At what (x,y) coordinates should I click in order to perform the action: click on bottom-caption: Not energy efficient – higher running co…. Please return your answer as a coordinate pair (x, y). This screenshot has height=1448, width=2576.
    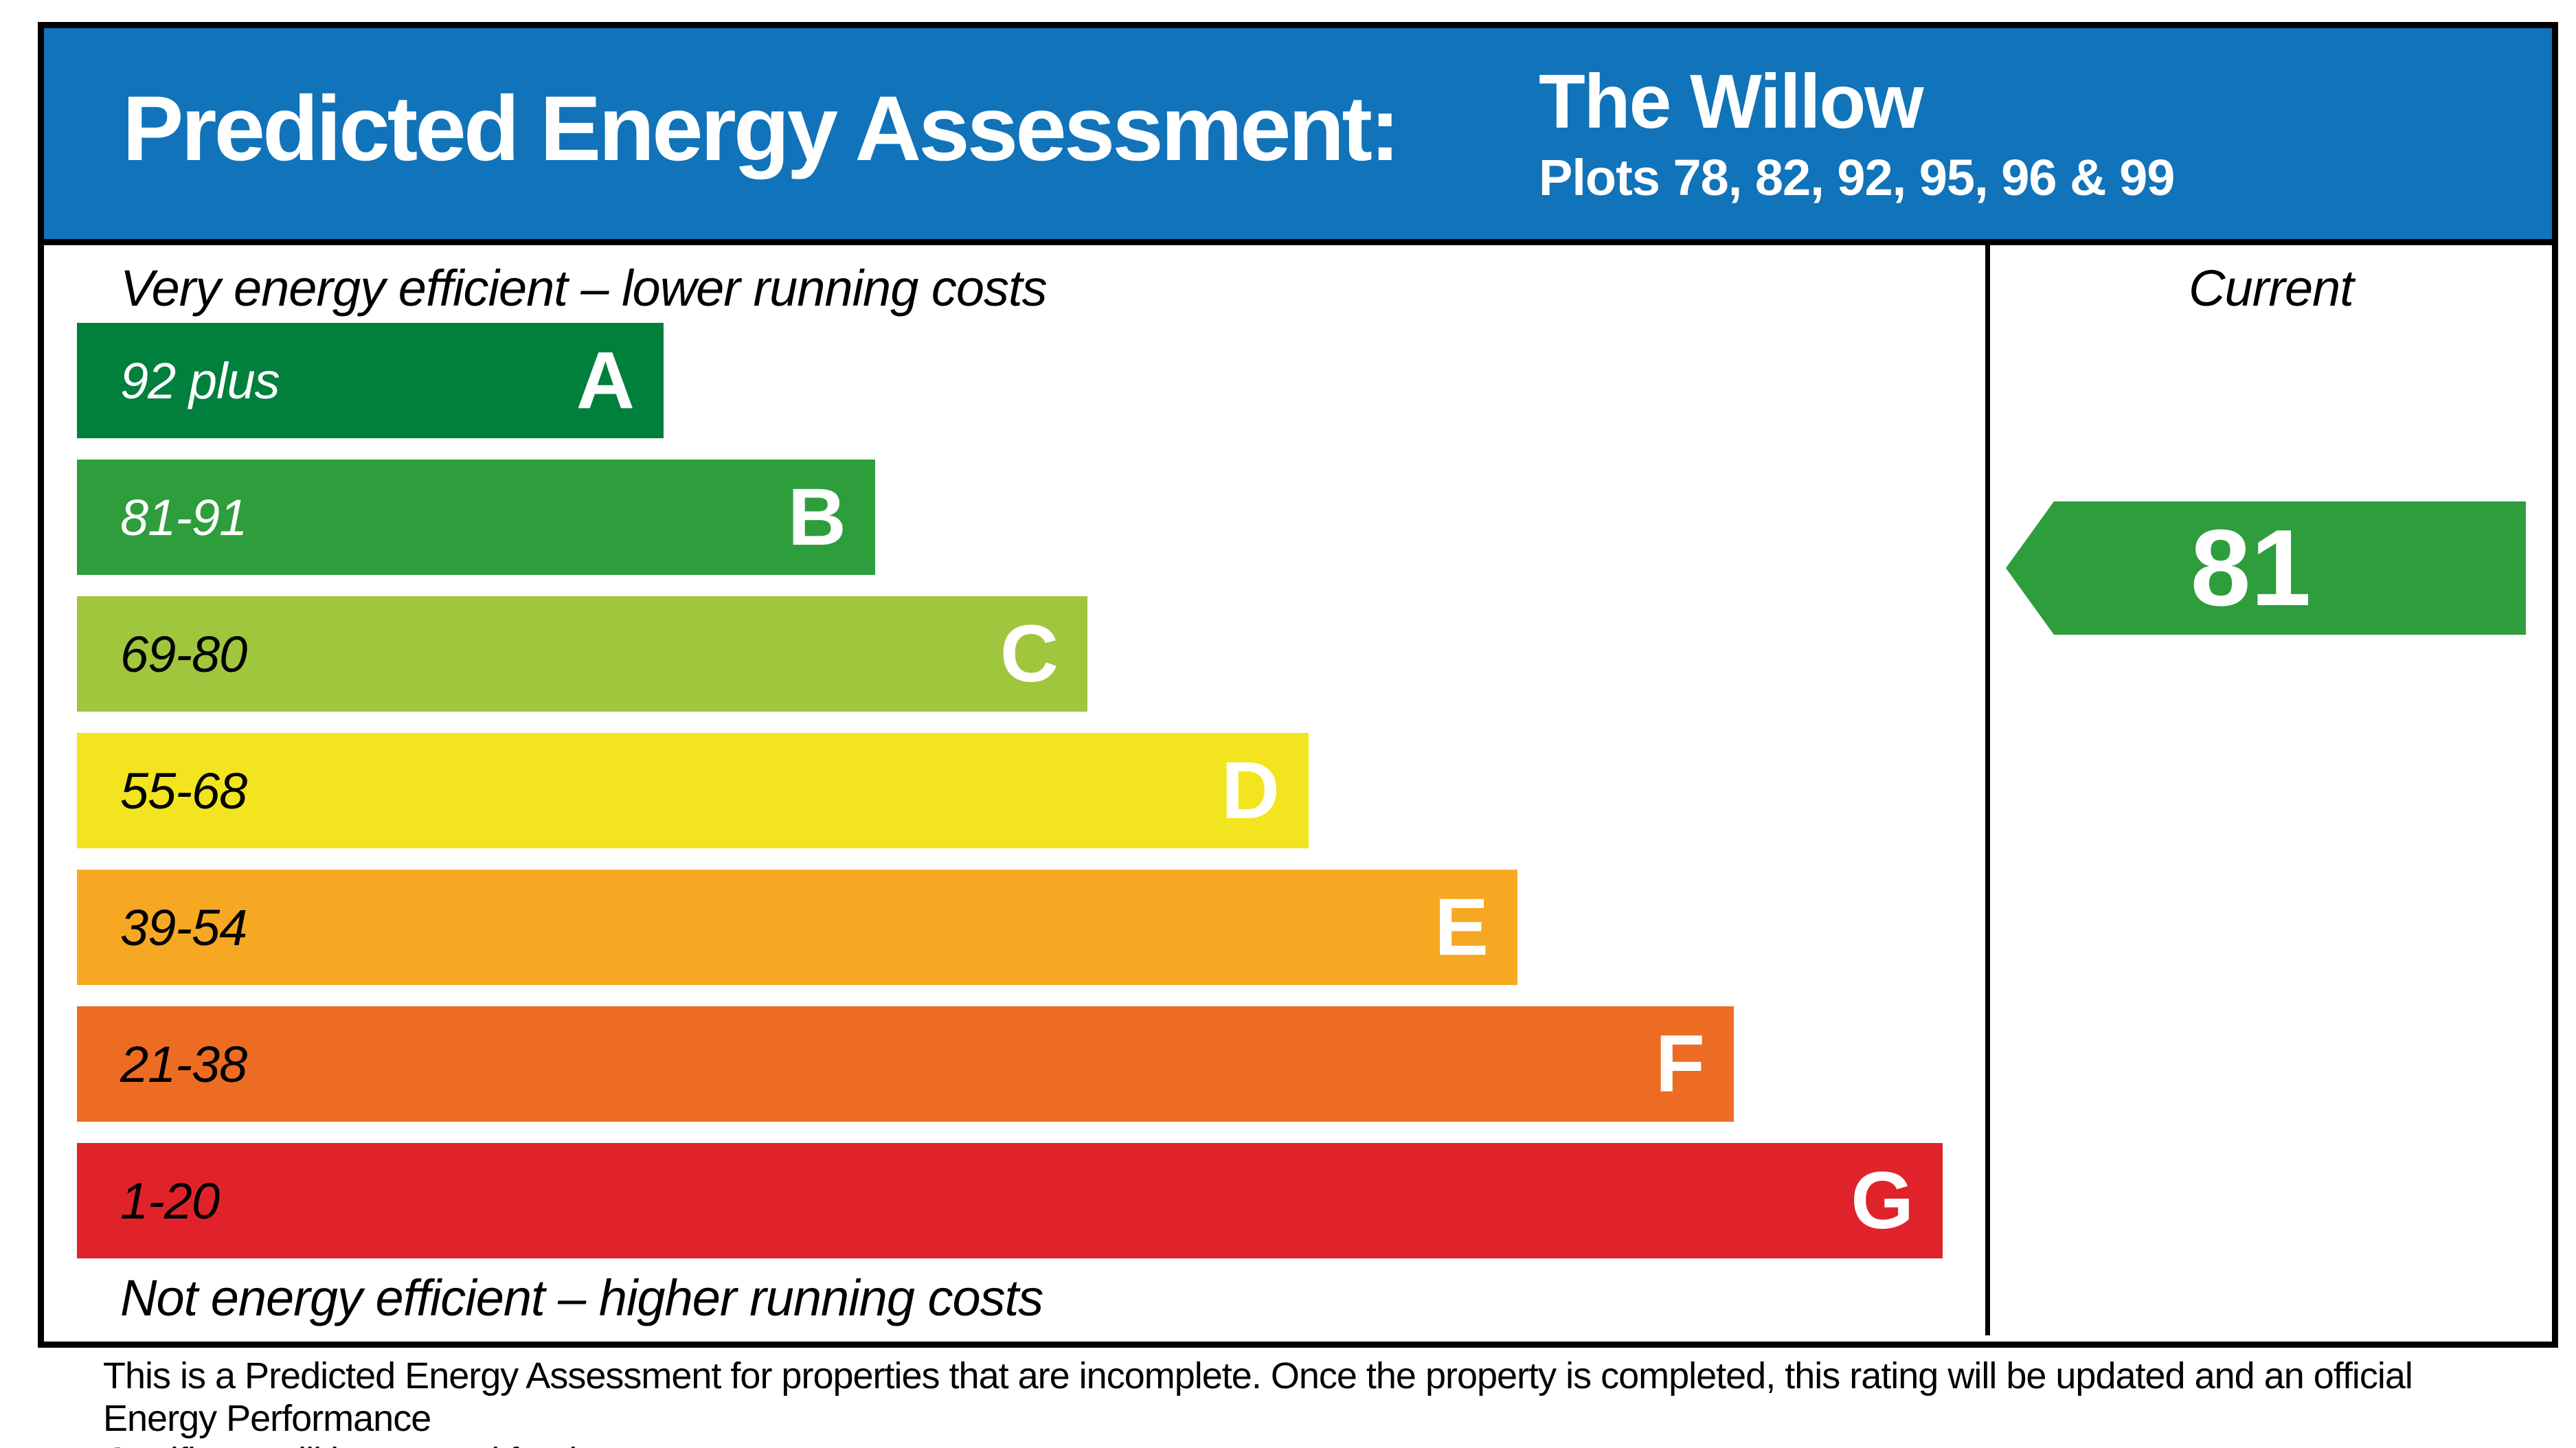
    Looking at the image, I should click on (581, 1297).